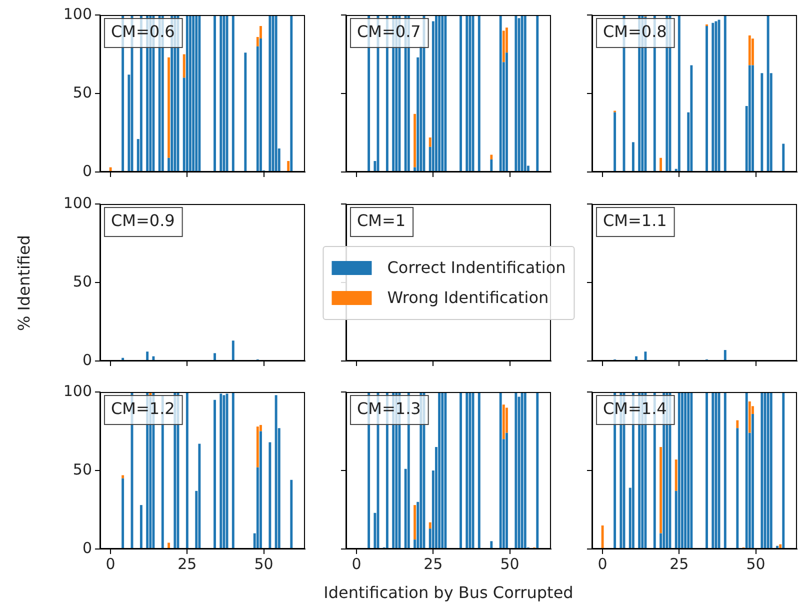  What do you see at coordinates (381, 220) in the screenshot?
I see `annotation: CM=1` at bounding box center [381, 220].